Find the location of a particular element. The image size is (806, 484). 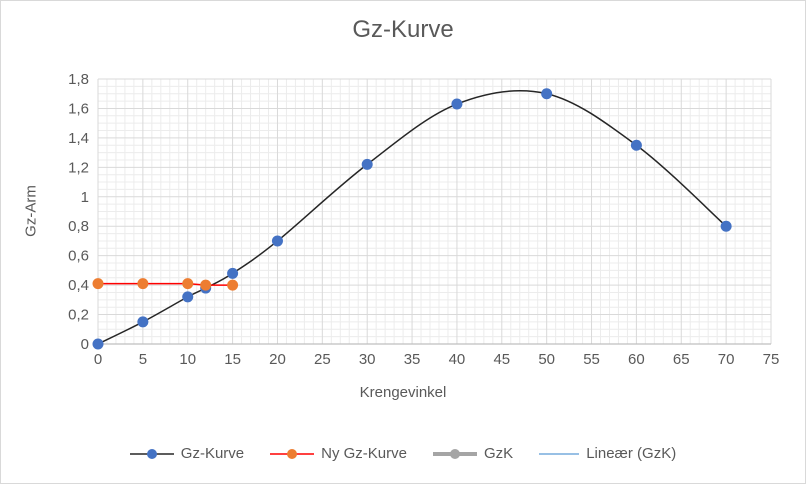

legend-item-gzk: GzK is located at coordinates (473, 453).